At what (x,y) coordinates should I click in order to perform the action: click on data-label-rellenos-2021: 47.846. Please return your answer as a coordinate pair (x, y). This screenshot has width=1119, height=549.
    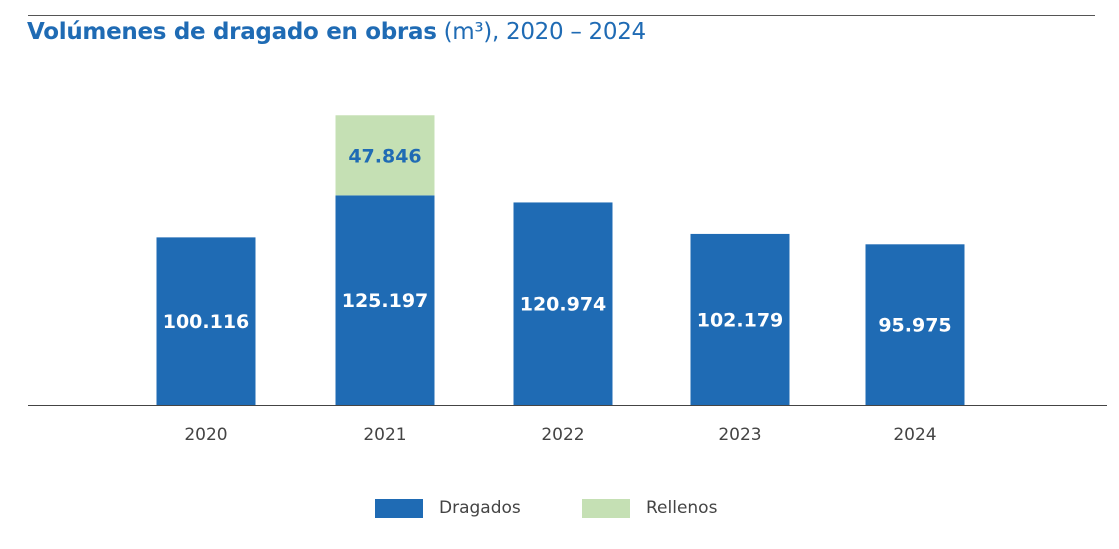
    Looking at the image, I should click on (384, 156).